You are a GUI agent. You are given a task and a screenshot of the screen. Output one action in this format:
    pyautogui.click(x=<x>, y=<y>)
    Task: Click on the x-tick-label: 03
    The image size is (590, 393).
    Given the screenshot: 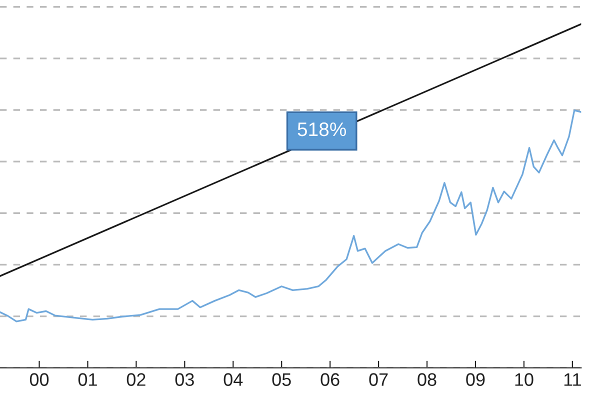 What is the action you would take?
    pyautogui.click(x=184, y=379)
    